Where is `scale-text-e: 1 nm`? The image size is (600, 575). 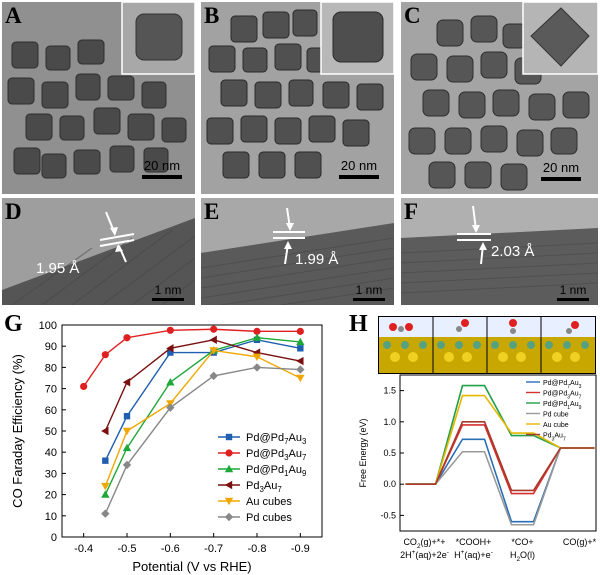
scale-text-e: 1 nm is located at coordinates (369, 290).